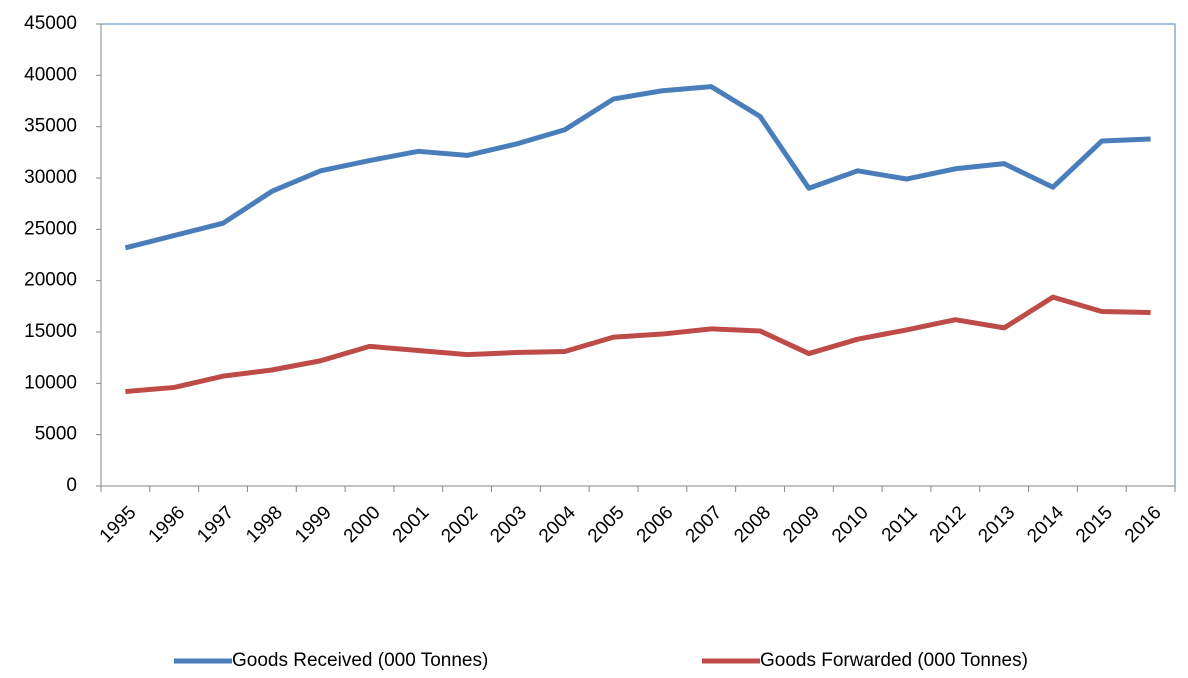 The width and height of the screenshot is (1188, 678). I want to click on y-tick-label: 15000, so click(50, 331).